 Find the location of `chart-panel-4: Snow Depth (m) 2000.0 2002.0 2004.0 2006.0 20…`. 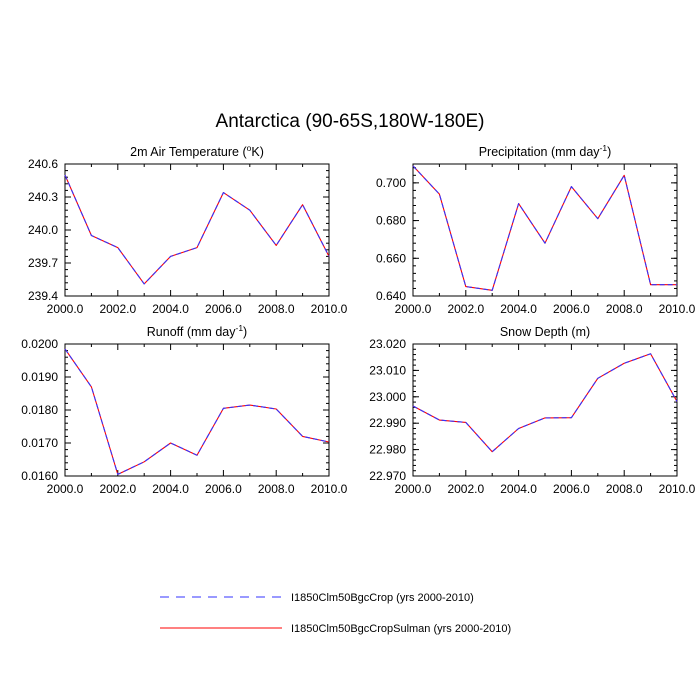

chart-panel-4: Snow Depth (m) 2000.0 2002.0 2004.0 2006.0 20… is located at coordinates (532, 410).